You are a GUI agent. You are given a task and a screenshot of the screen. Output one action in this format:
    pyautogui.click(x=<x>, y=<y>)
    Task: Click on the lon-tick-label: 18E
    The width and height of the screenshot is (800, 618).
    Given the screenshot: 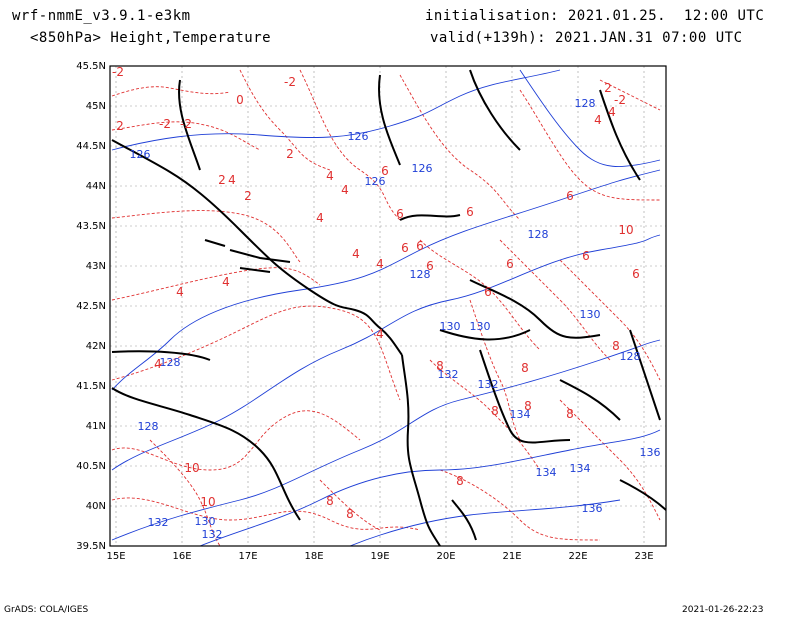 What is the action you would take?
    pyautogui.click(x=313, y=556)
    